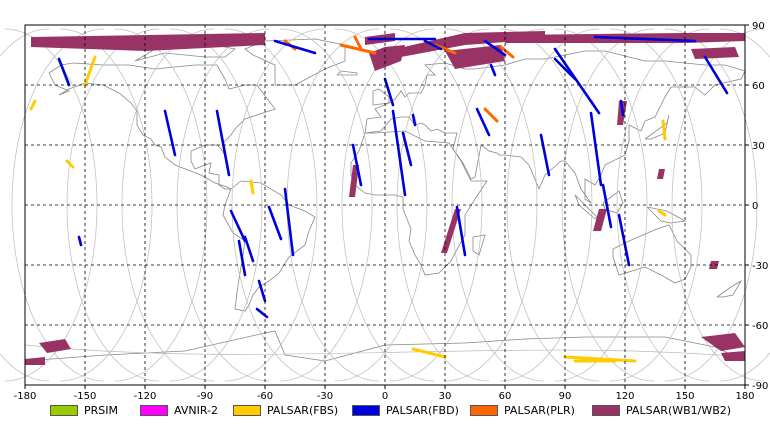 This screenshot has width=770, height=430. Describe the element at coordinates (445, 396) in the screenshot. I see `x-tick-label: 30` at that location.